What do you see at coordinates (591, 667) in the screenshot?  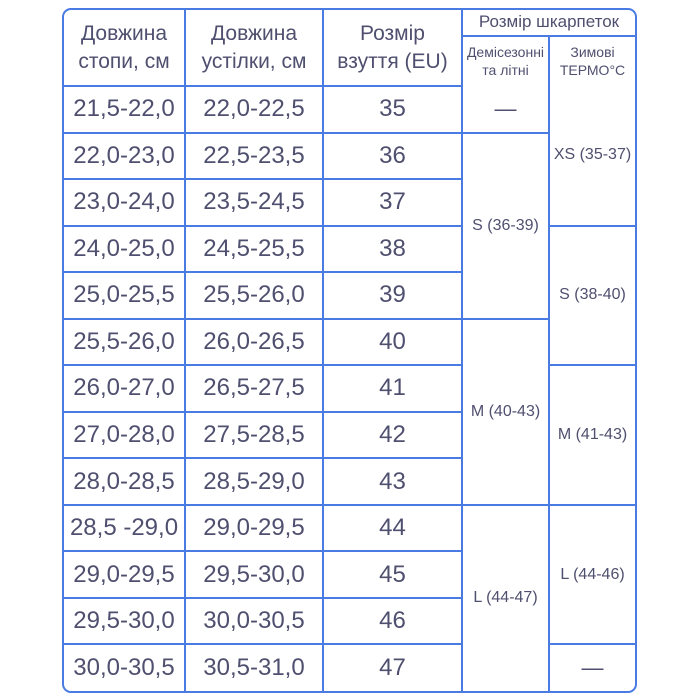 I see `thermo-size-cell: —` at bounding box center [591, 667].